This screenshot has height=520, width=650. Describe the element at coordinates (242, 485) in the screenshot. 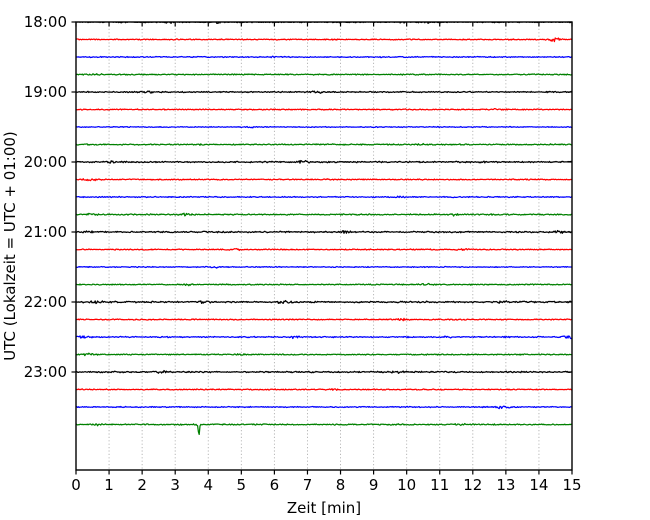

I see `x-tick-label: 5` at that location.